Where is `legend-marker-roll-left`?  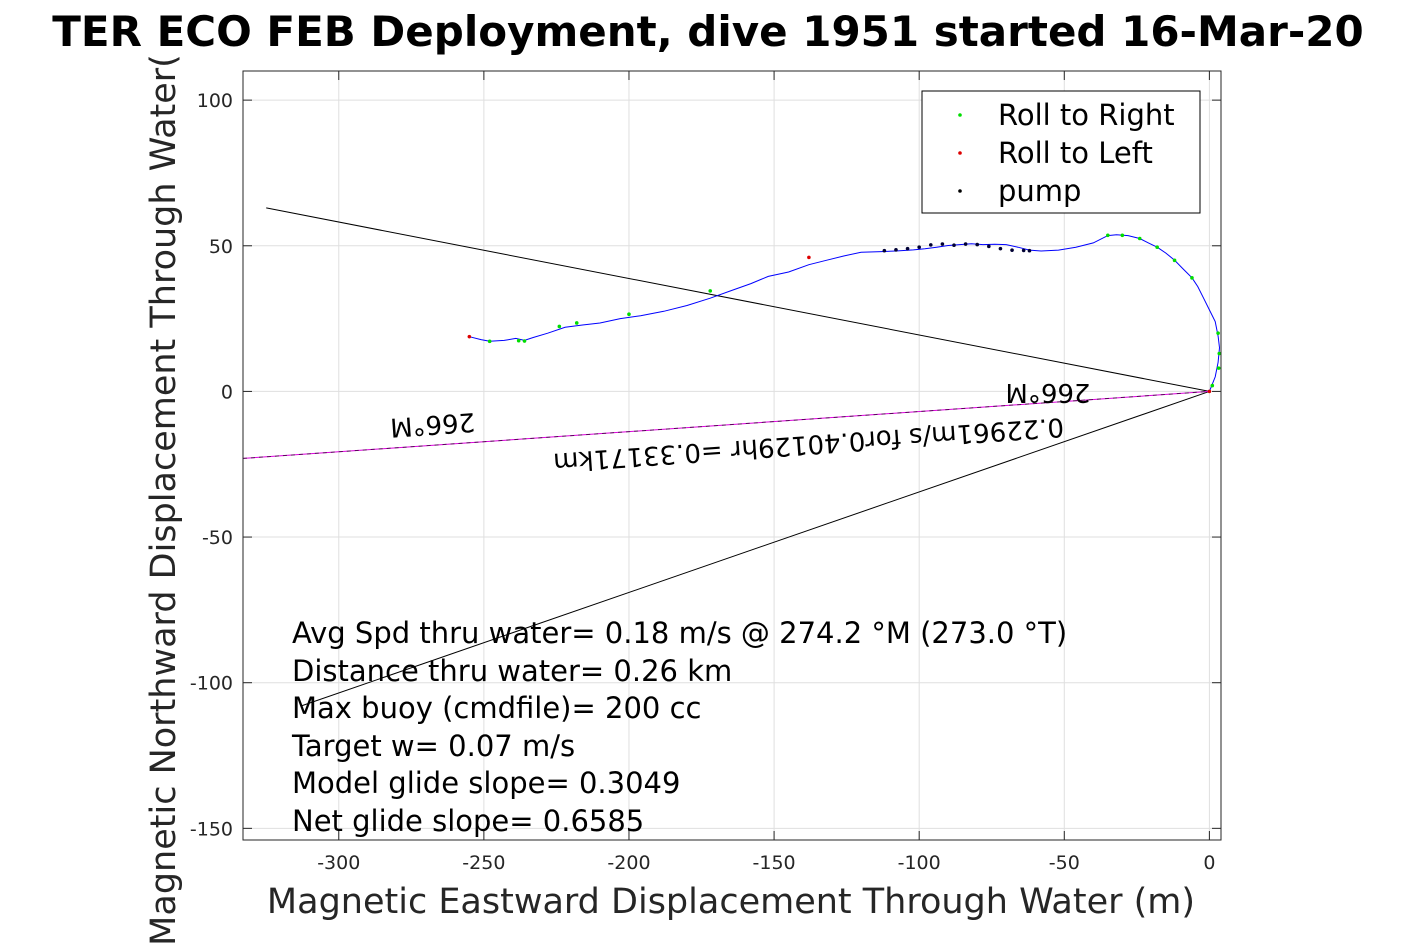 legend-marker-roll-left is located at coordinates (960, 153).